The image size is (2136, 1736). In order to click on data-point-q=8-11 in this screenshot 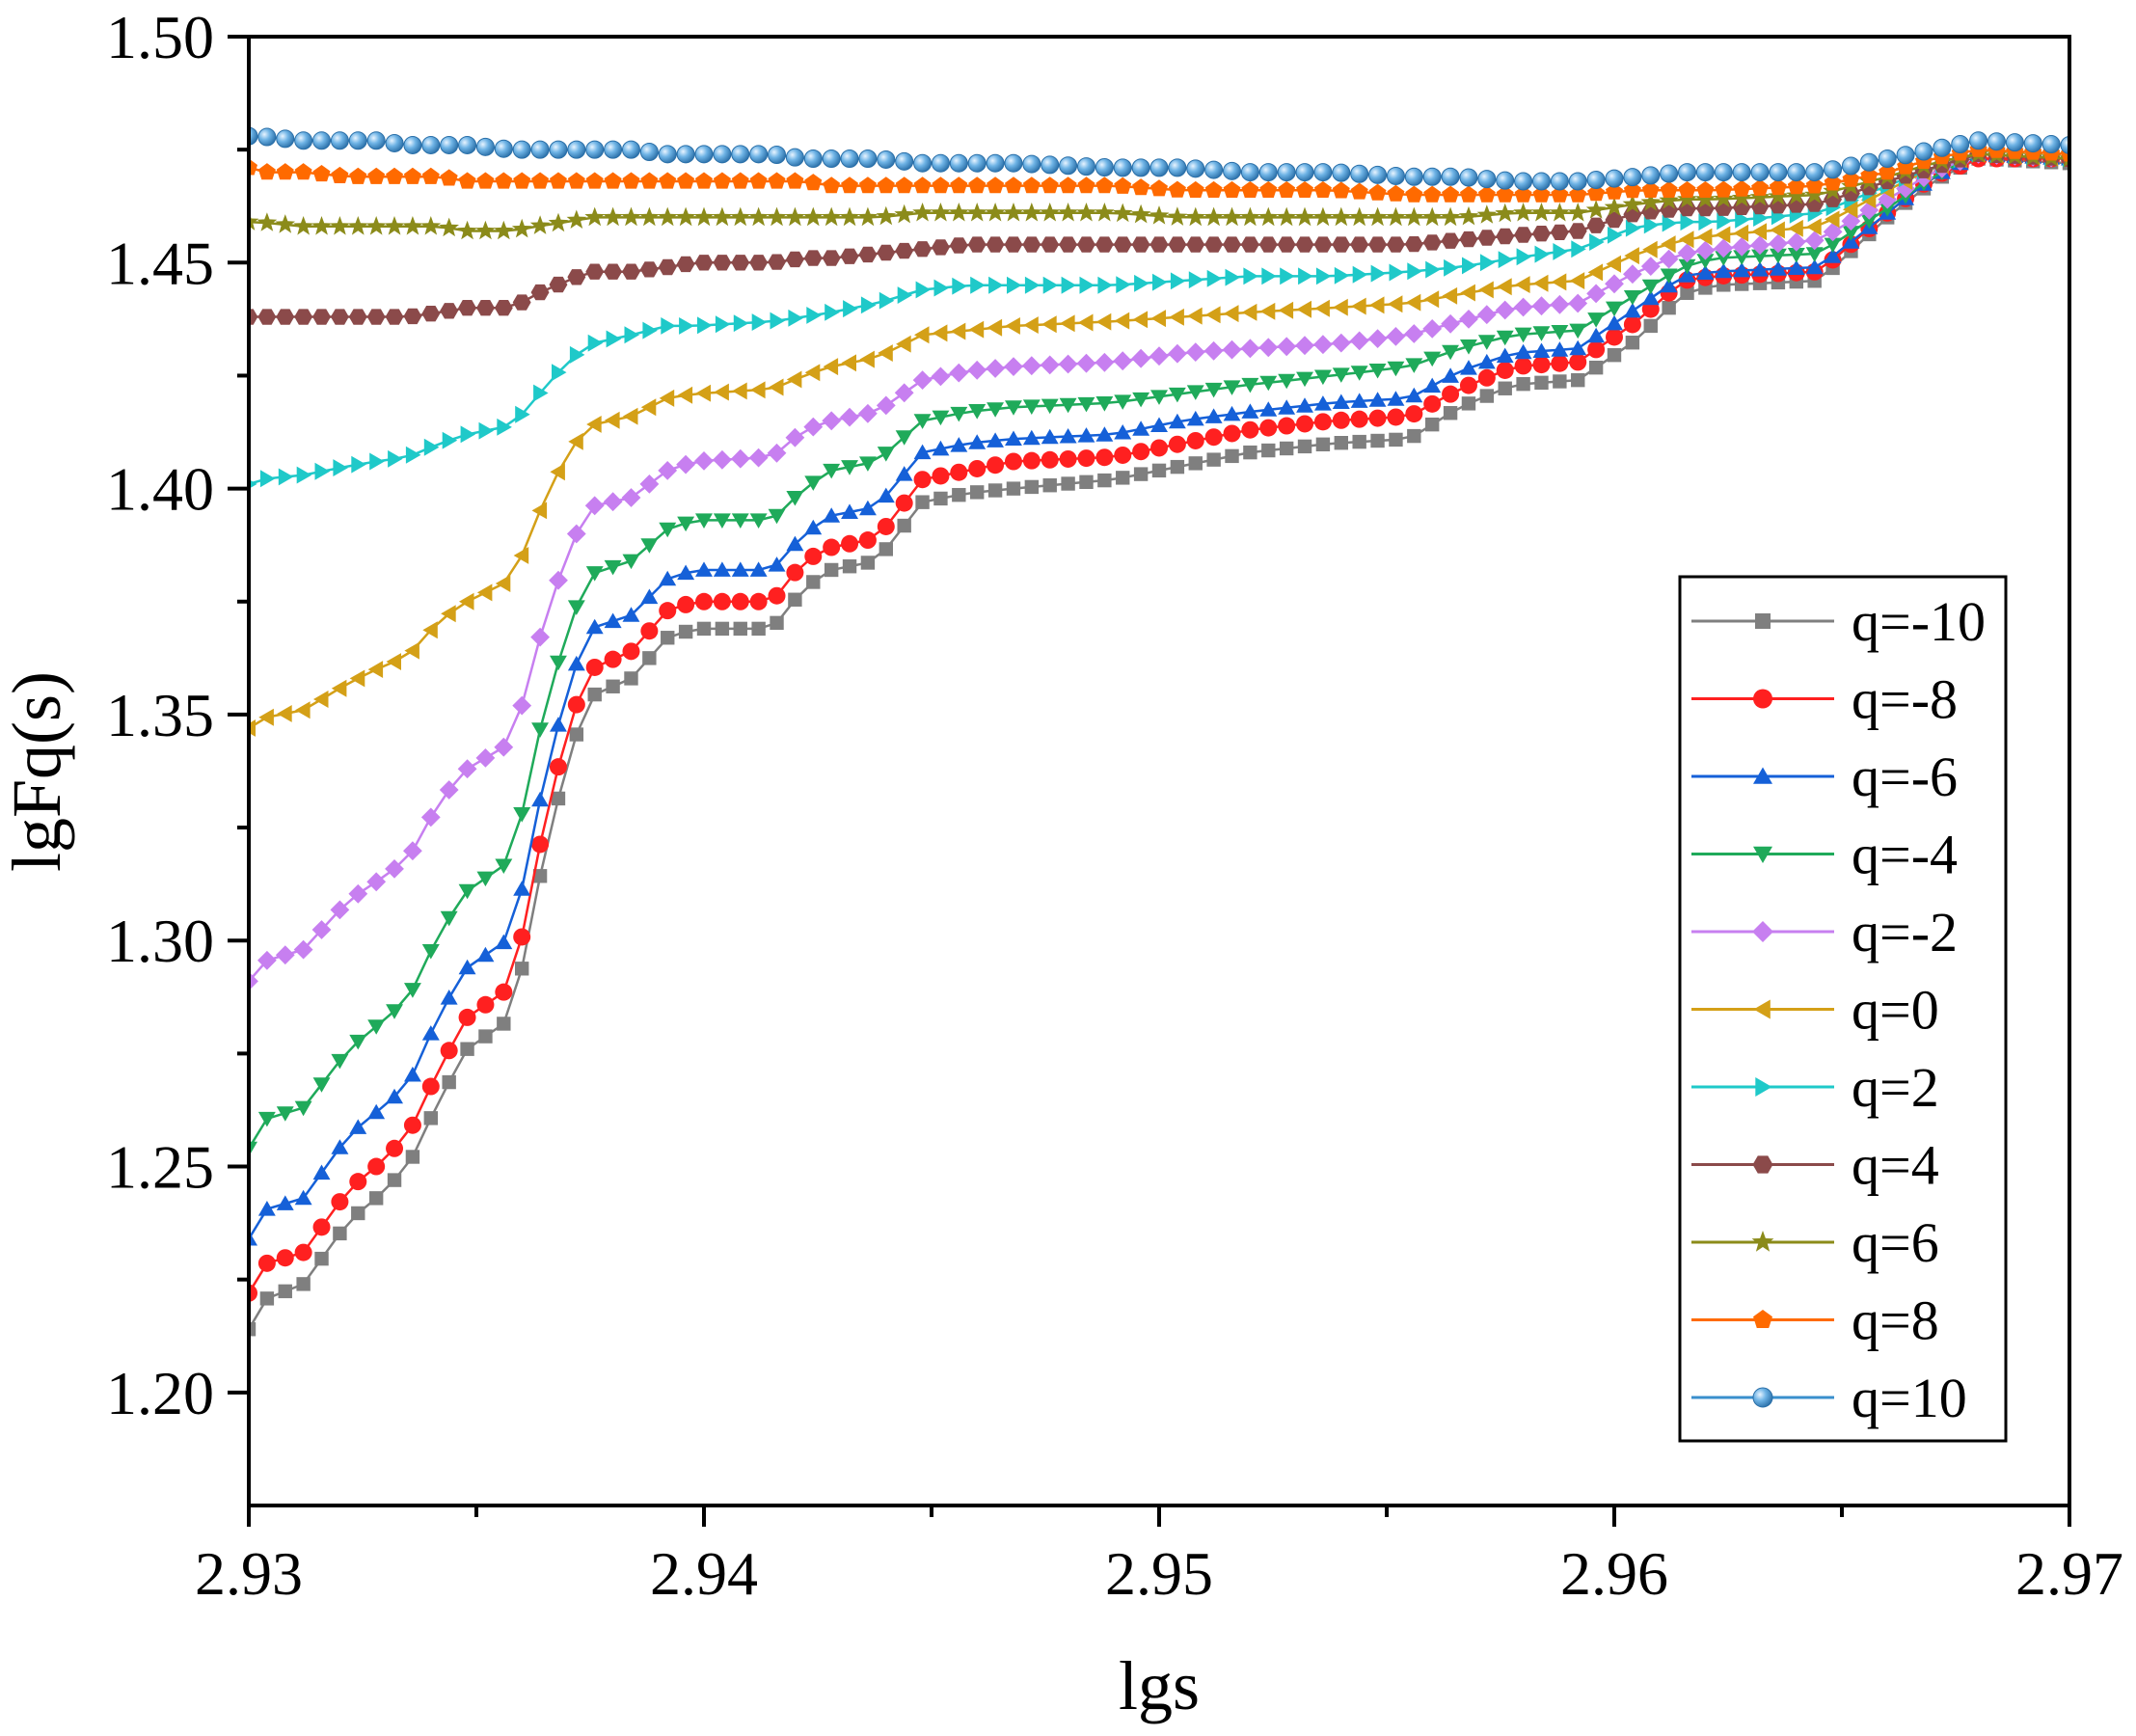, I will do `click(449, 177)`.